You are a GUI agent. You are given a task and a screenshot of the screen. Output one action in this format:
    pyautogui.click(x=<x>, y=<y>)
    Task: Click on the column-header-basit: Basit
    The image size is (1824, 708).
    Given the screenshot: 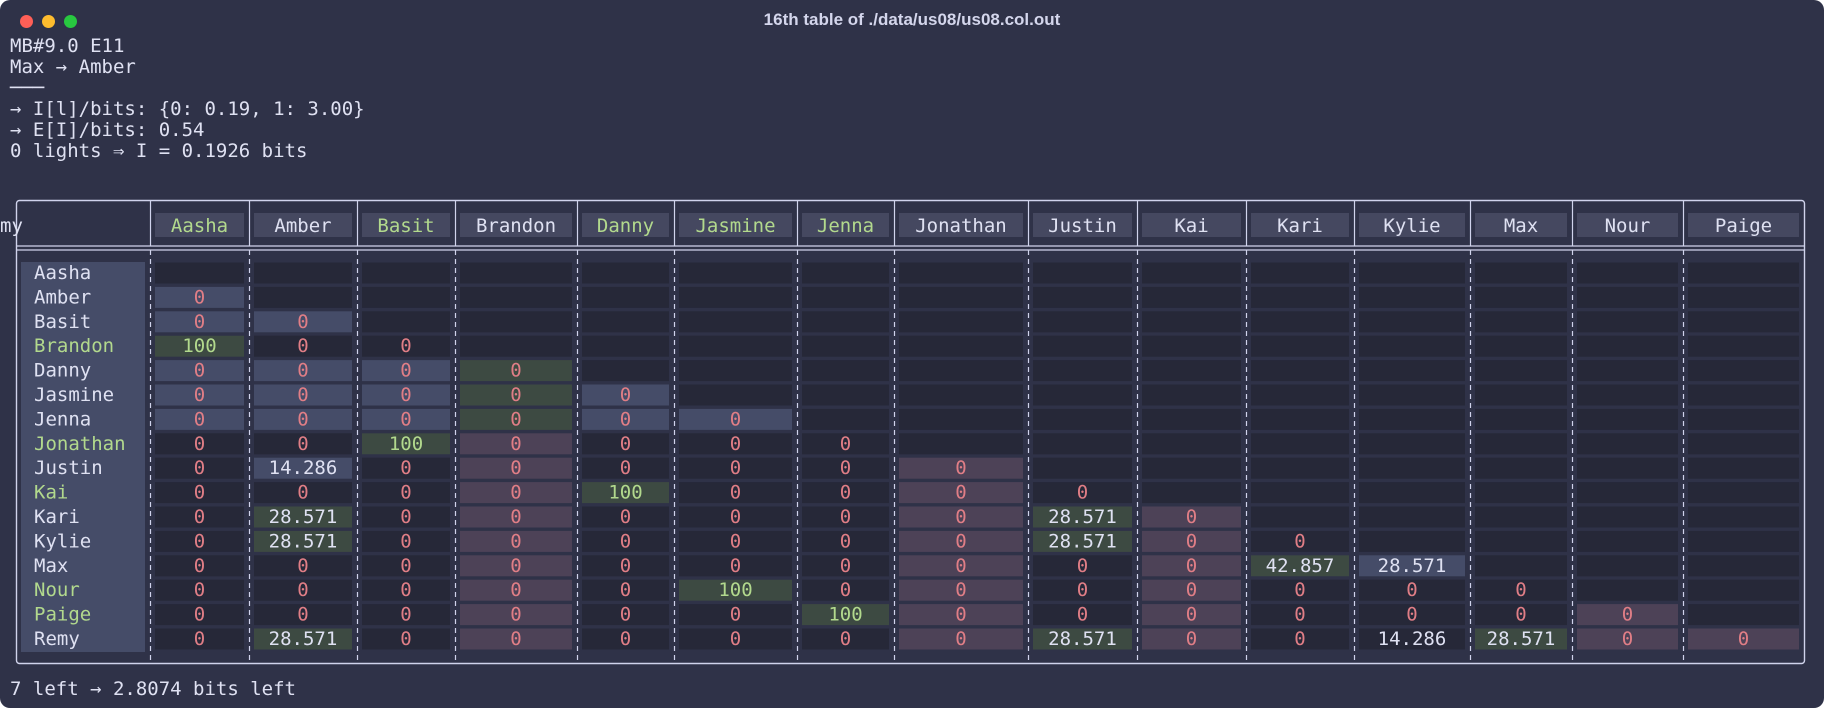 What is the action you would take?
    pyautogui.click(x=405, y=226)
    